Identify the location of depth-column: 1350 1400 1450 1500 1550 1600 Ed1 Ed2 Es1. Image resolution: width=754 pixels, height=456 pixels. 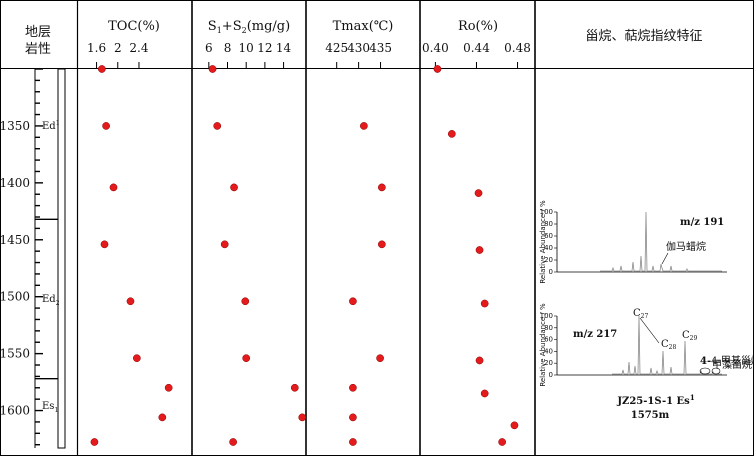
(33, 258).